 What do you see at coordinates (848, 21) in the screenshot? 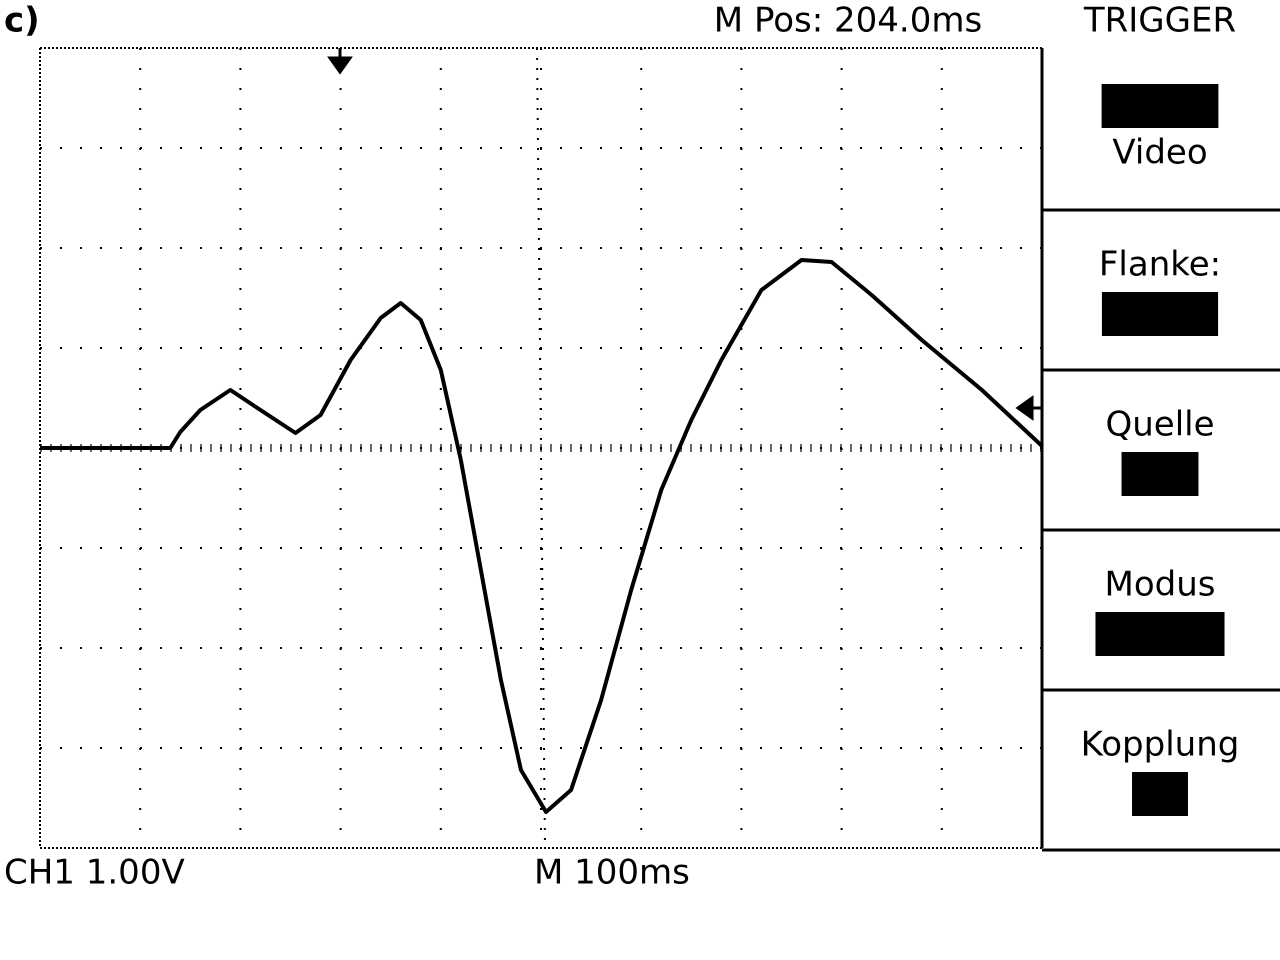
I see `m-pos: M Pos: 204.0ms` at bounding box center [848, 21].